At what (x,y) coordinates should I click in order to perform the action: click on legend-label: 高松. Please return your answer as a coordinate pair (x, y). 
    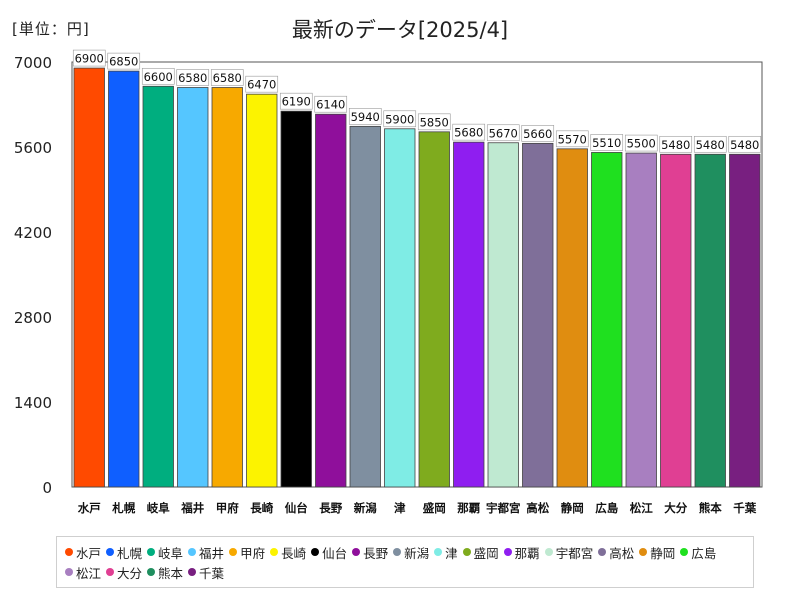
    Looking at the image, I should click on (622, 553).